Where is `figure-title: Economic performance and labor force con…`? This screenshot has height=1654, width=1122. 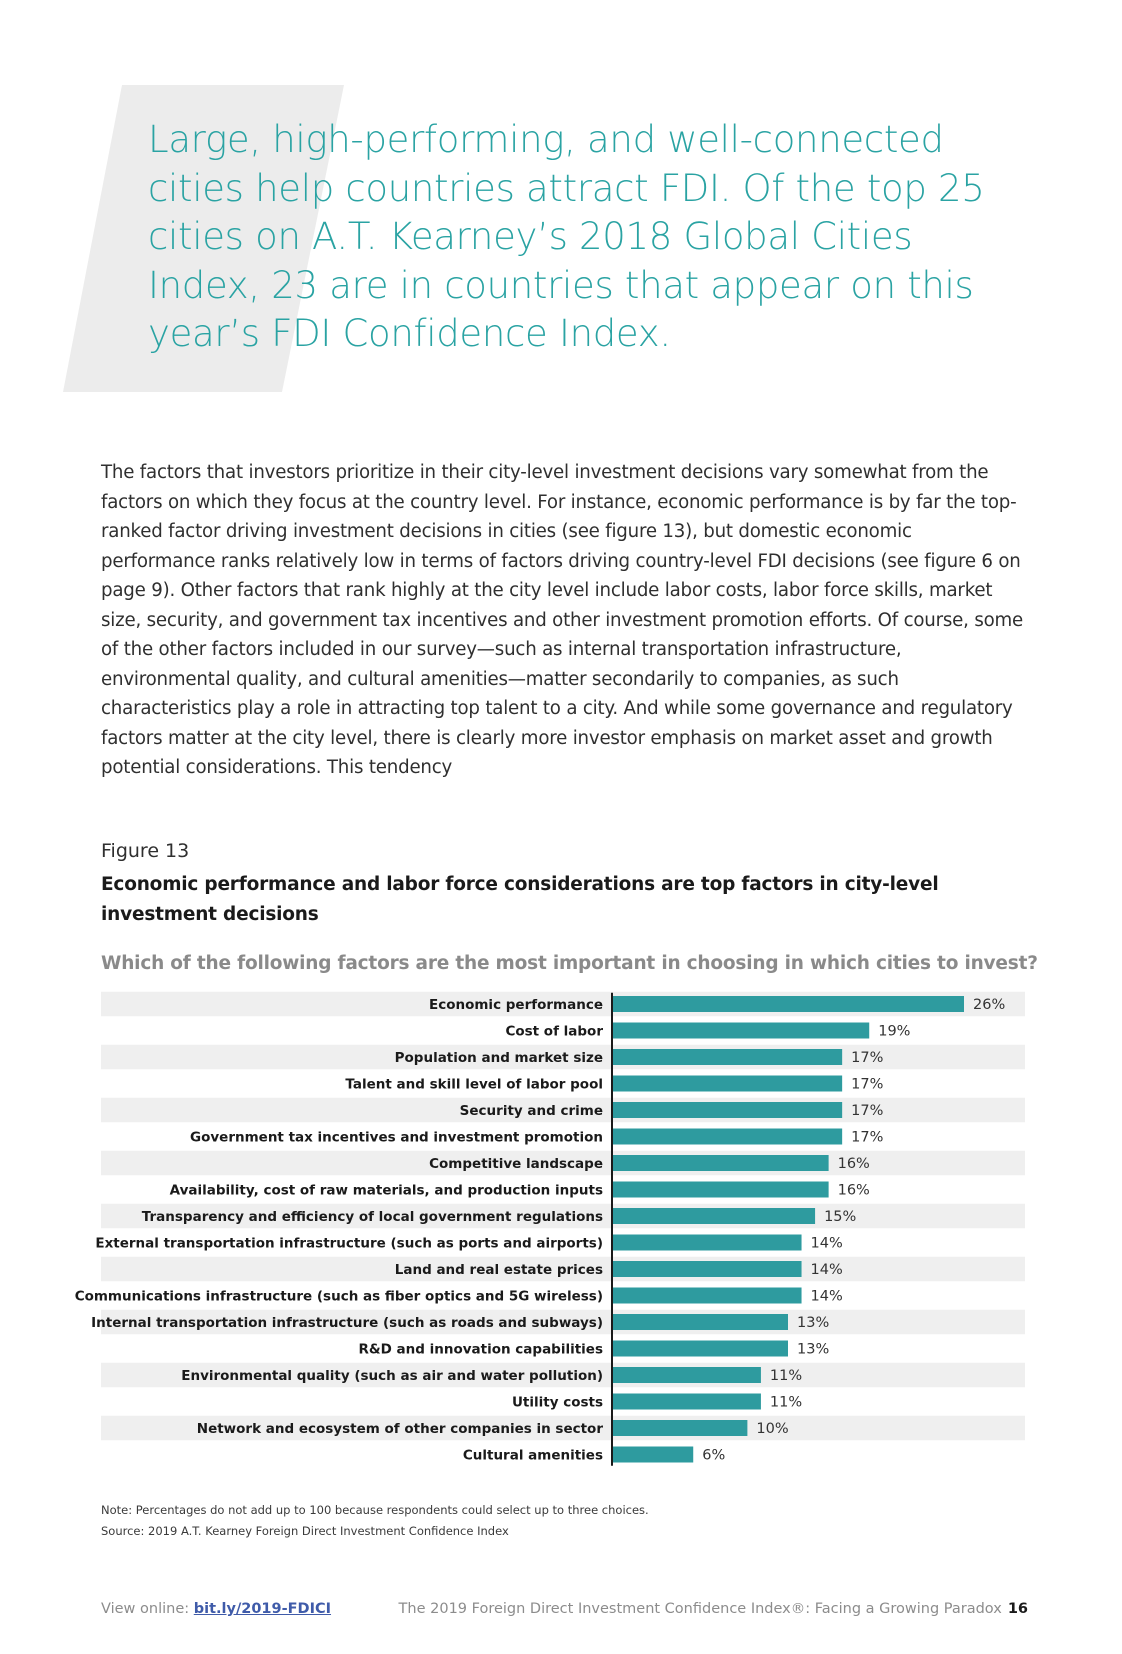 figure-title: Economic performance and labor force con… is located at coordinates (520, 899).